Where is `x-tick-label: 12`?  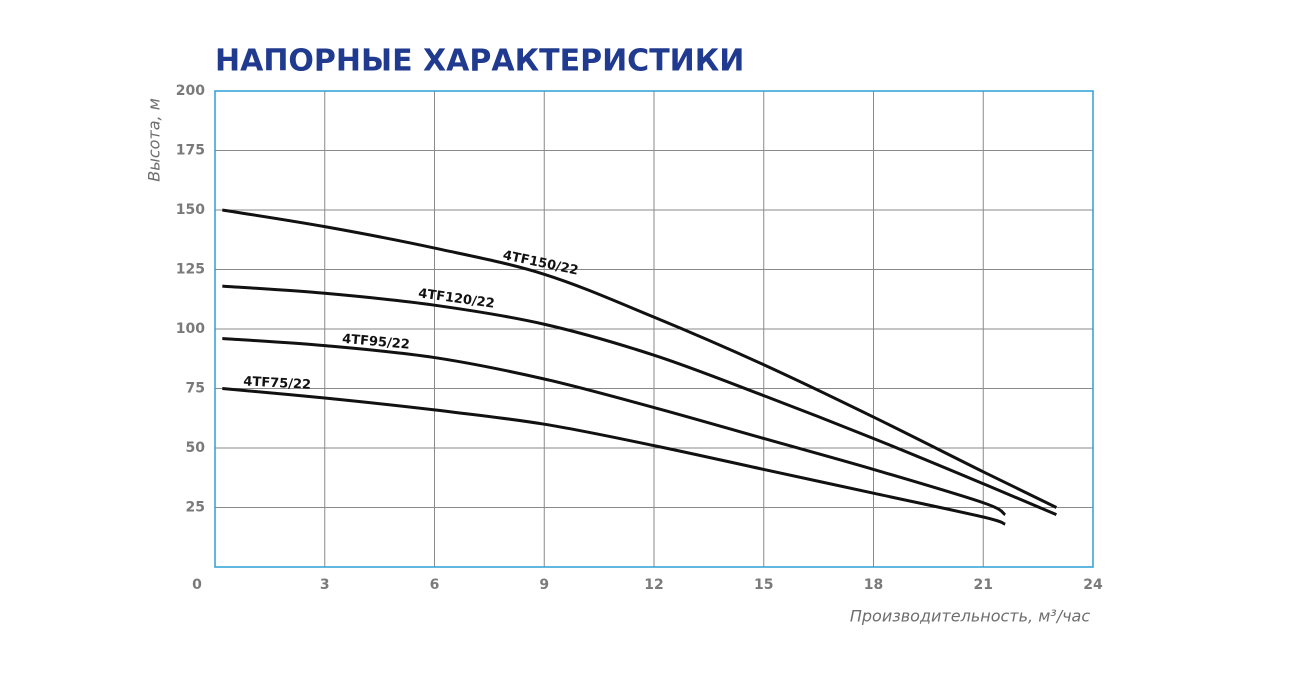 x-tick-label: 12 is located at coordinates (653, 585).